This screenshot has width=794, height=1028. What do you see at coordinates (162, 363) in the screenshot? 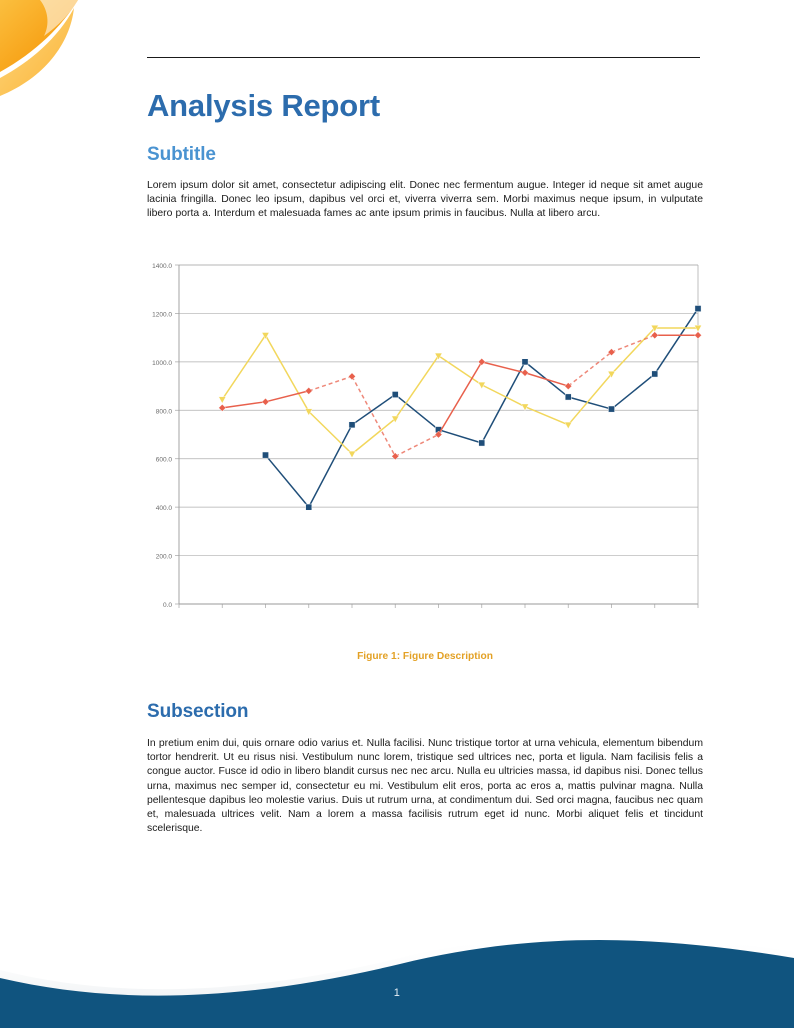
I see `y-tick-label: 1000.0` at bounding box center [162, 363].